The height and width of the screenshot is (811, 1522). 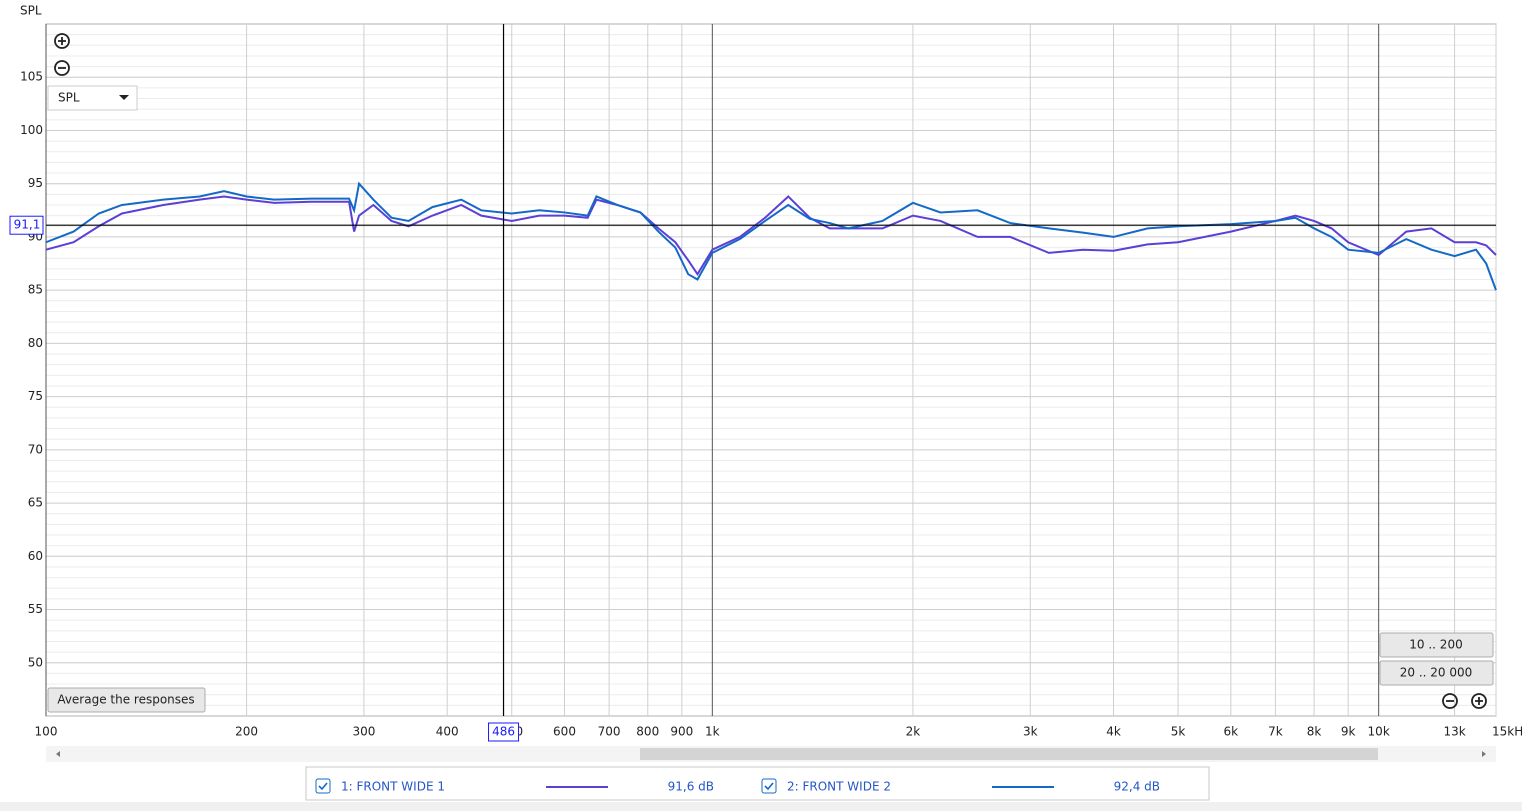 I want to click on average-label: Average the responses, so click(x=125, y=700).